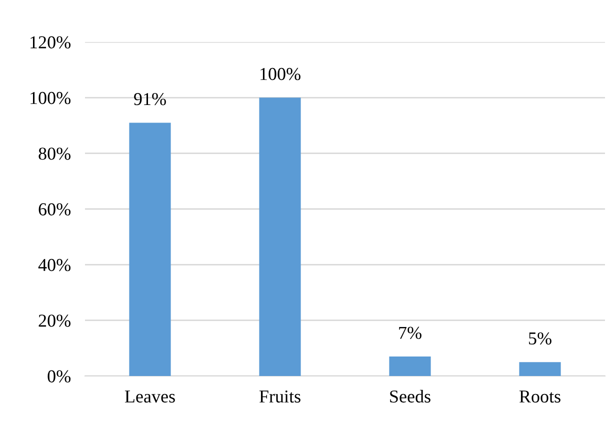 This screenshot has width=610, height=423. What do you see at coordinates (54, 265) in the screenshot?
I see `y-tick-label: 40%` at bounding box center [54, 265].